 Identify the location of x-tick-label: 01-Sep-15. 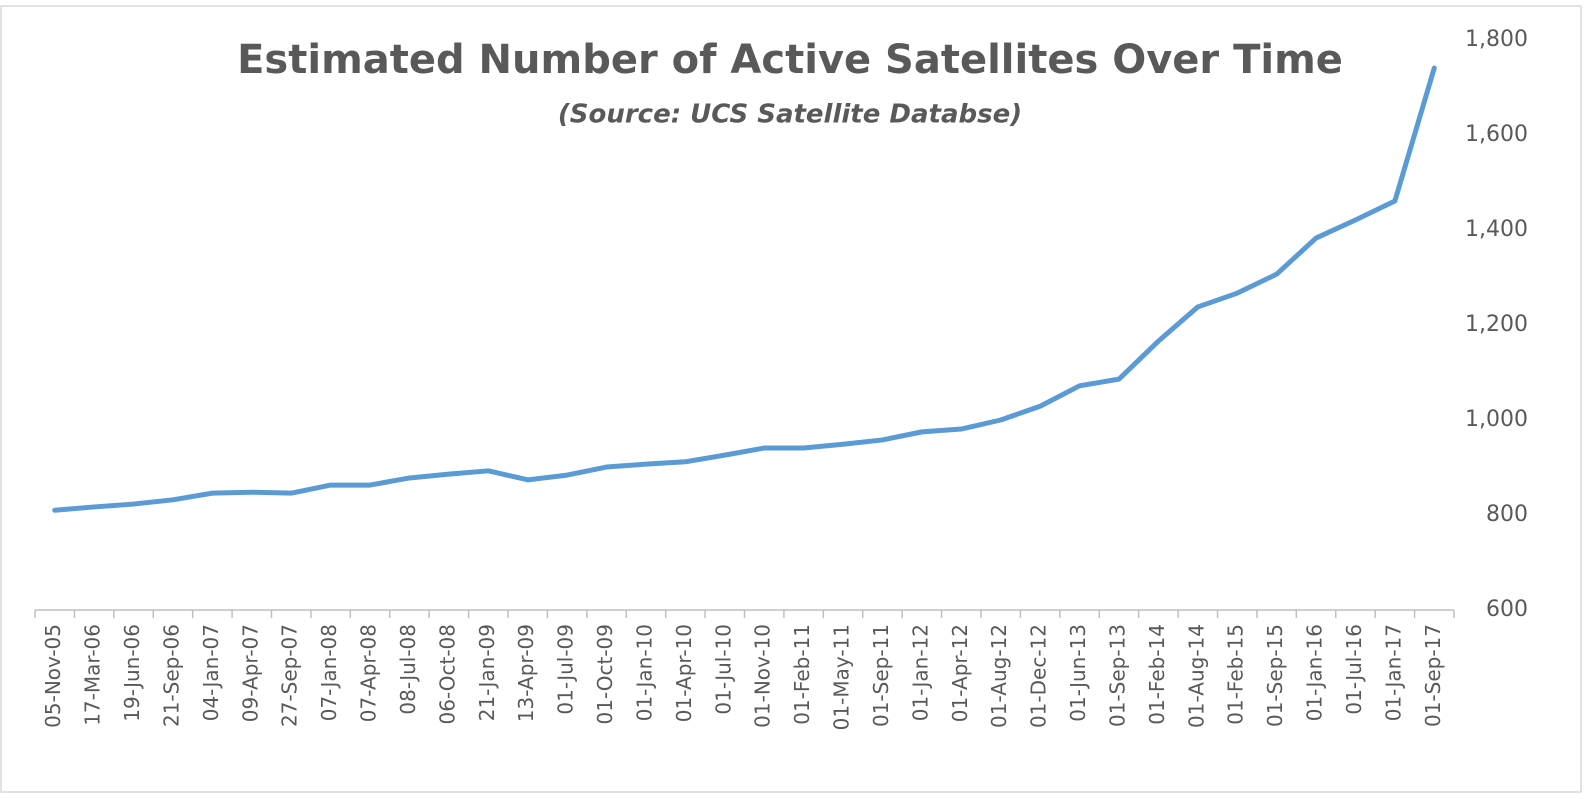
(1275, 675).